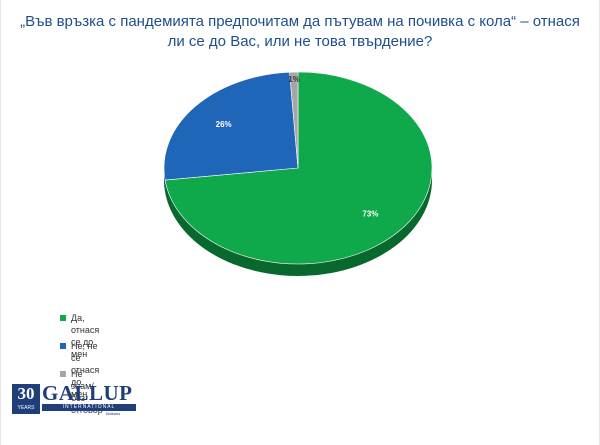 Image resolution: width=600 pixels, height=445 pixels. I want to click on legend-swatch-yes, so click(63, 318).